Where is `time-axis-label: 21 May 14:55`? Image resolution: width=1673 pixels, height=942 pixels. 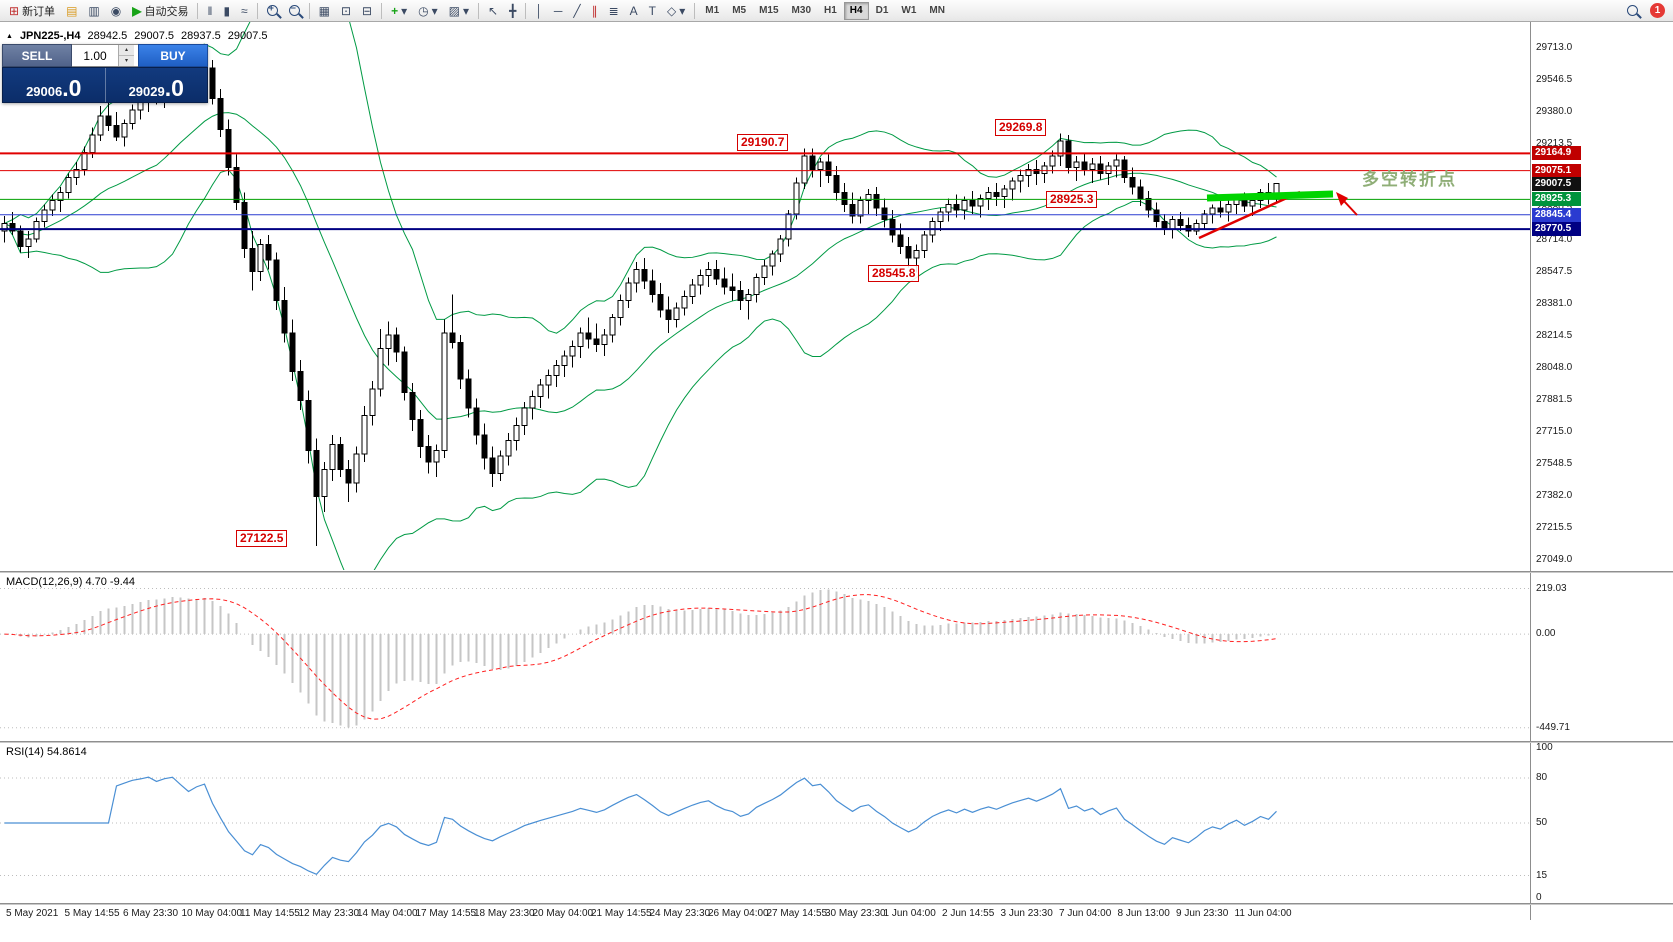
time-axis-label: 21 May 14:55 is located at coordinates (621, 913).